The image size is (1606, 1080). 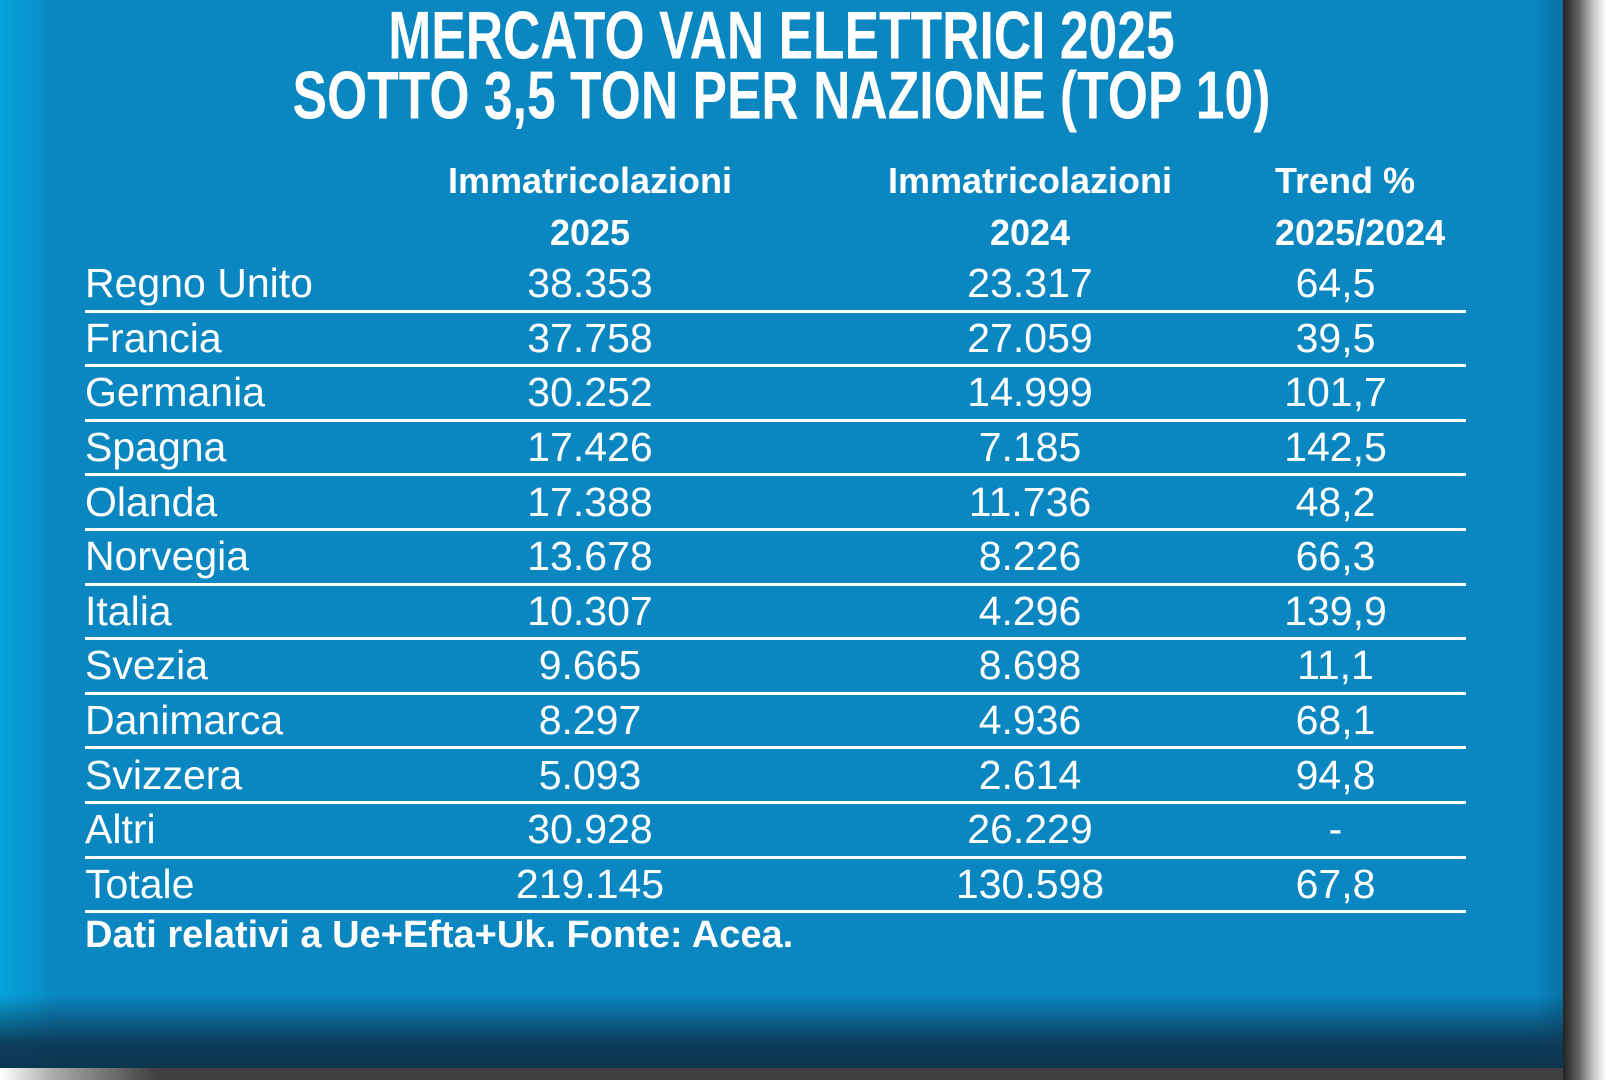 What do you see at coordinates (1030, 665) in the screenshot?
I see `registrations-2024-cell: 8.698` at bounding box center [1030, 665].